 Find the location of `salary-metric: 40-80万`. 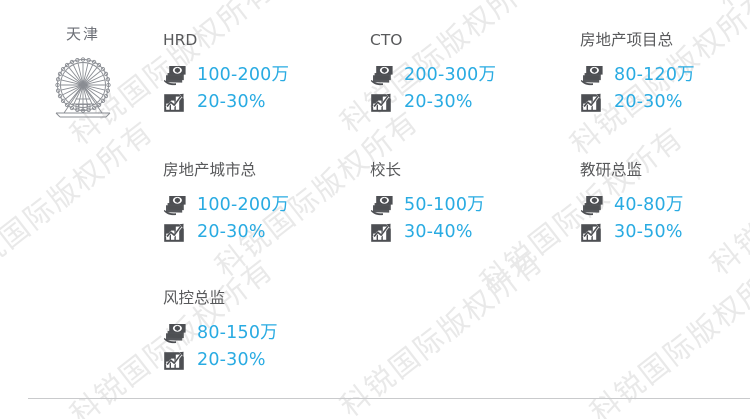

salary-metric: 40-80万 is located at coordinates (665, 204).